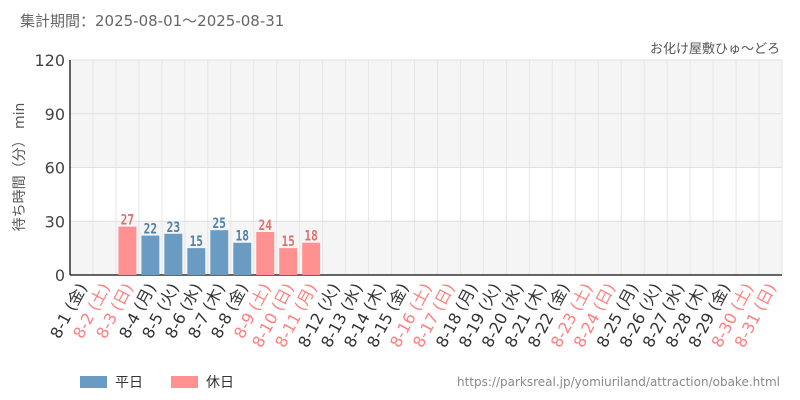 The image size is (800, 400). I want to click on legend-swatch-holiday, so click(184, 382).